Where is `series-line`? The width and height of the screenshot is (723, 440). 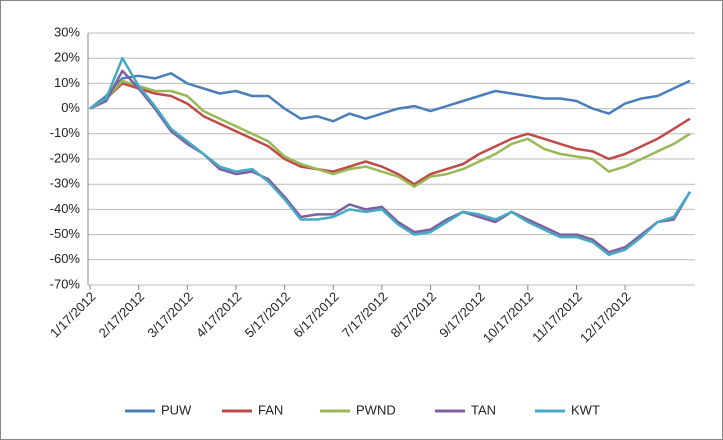 series-line is located at coordinates (390, 97).